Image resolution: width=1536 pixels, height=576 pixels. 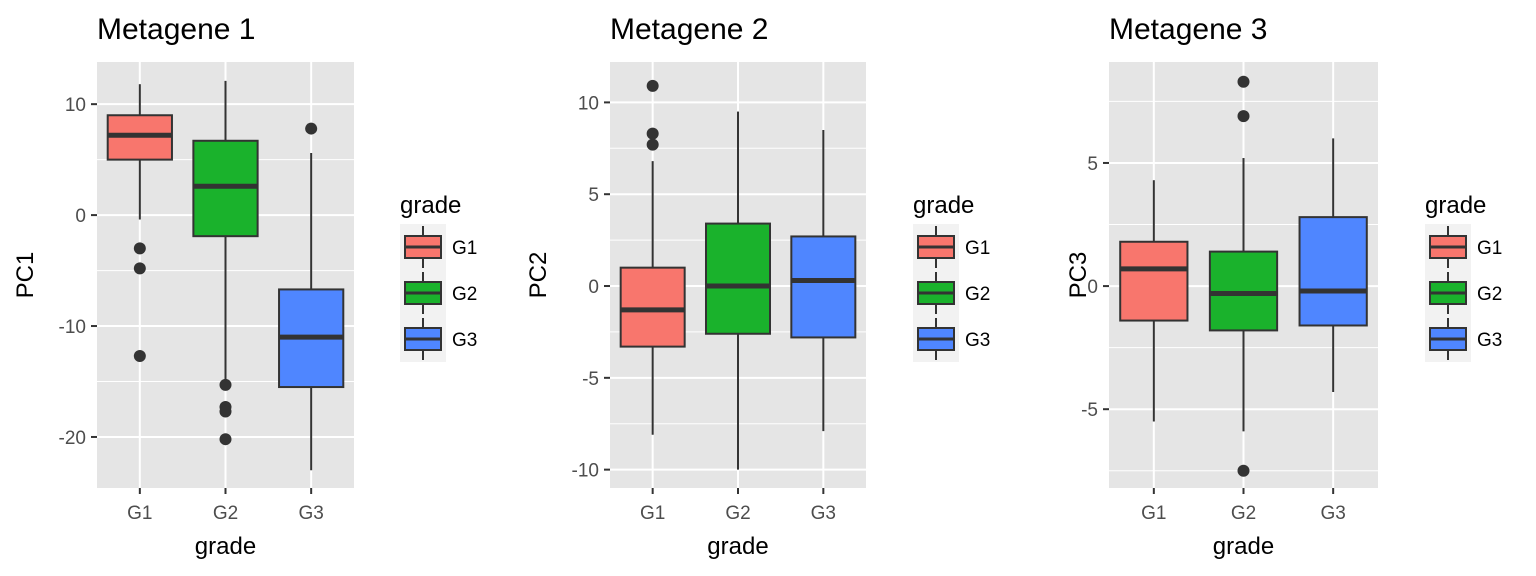 What do you see at coordinates (1188, 29) in the screenshot?
I see `chart-title: Metagene 3` at bounding box center [1188, 29].